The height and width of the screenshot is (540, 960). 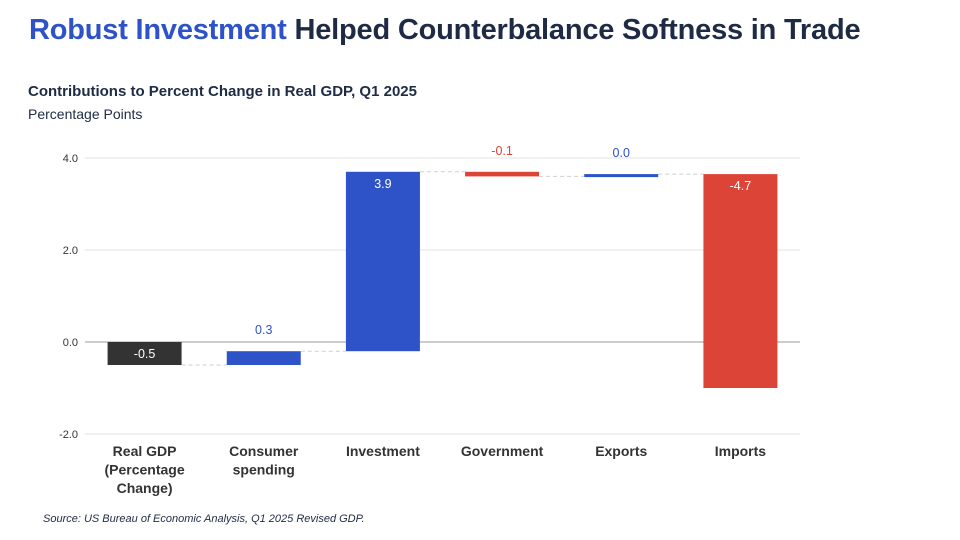 I want to click on data-label: -0.5, so click(x=145, y=354).